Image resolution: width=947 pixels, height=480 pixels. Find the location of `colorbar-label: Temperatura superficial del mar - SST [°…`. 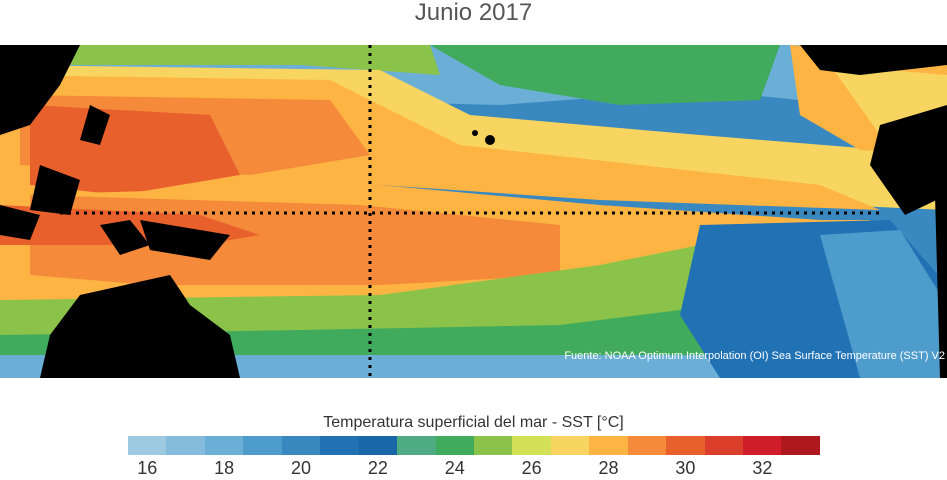

colorbar-label: Temperatura superficial del mar - SST [°… is located at coordinates (473, 422).